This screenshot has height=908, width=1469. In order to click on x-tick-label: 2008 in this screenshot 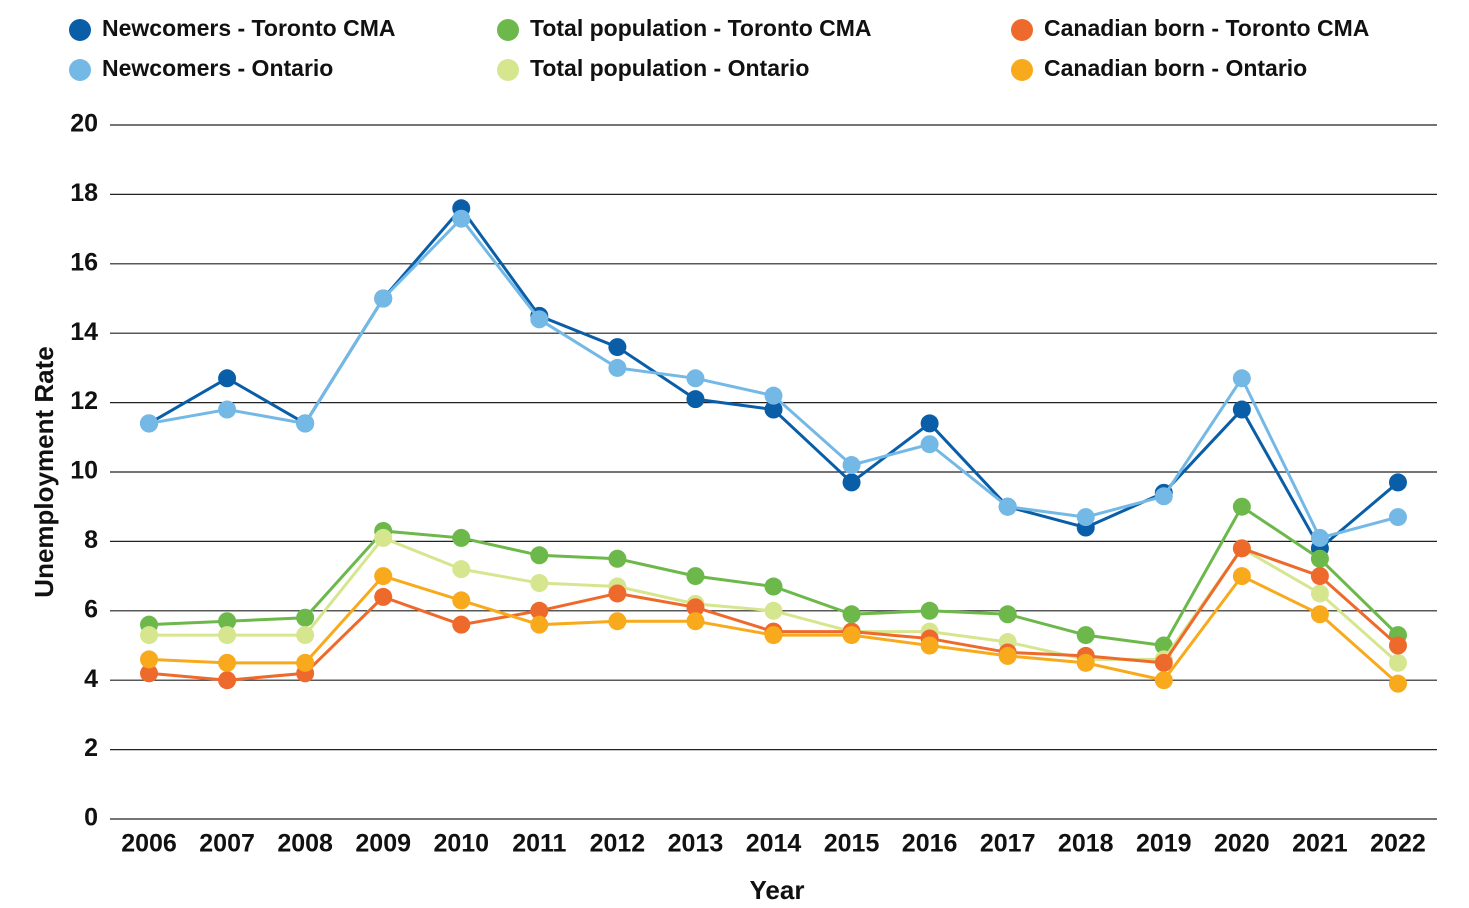, I will do `click(305, 844)`.